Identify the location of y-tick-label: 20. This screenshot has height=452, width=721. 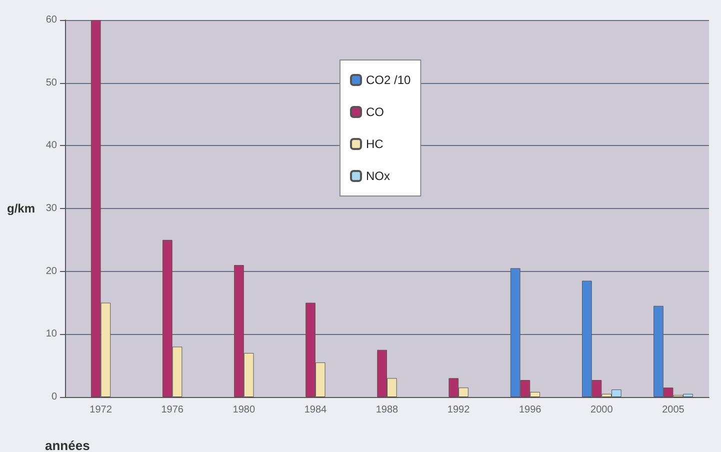
(52, 271).